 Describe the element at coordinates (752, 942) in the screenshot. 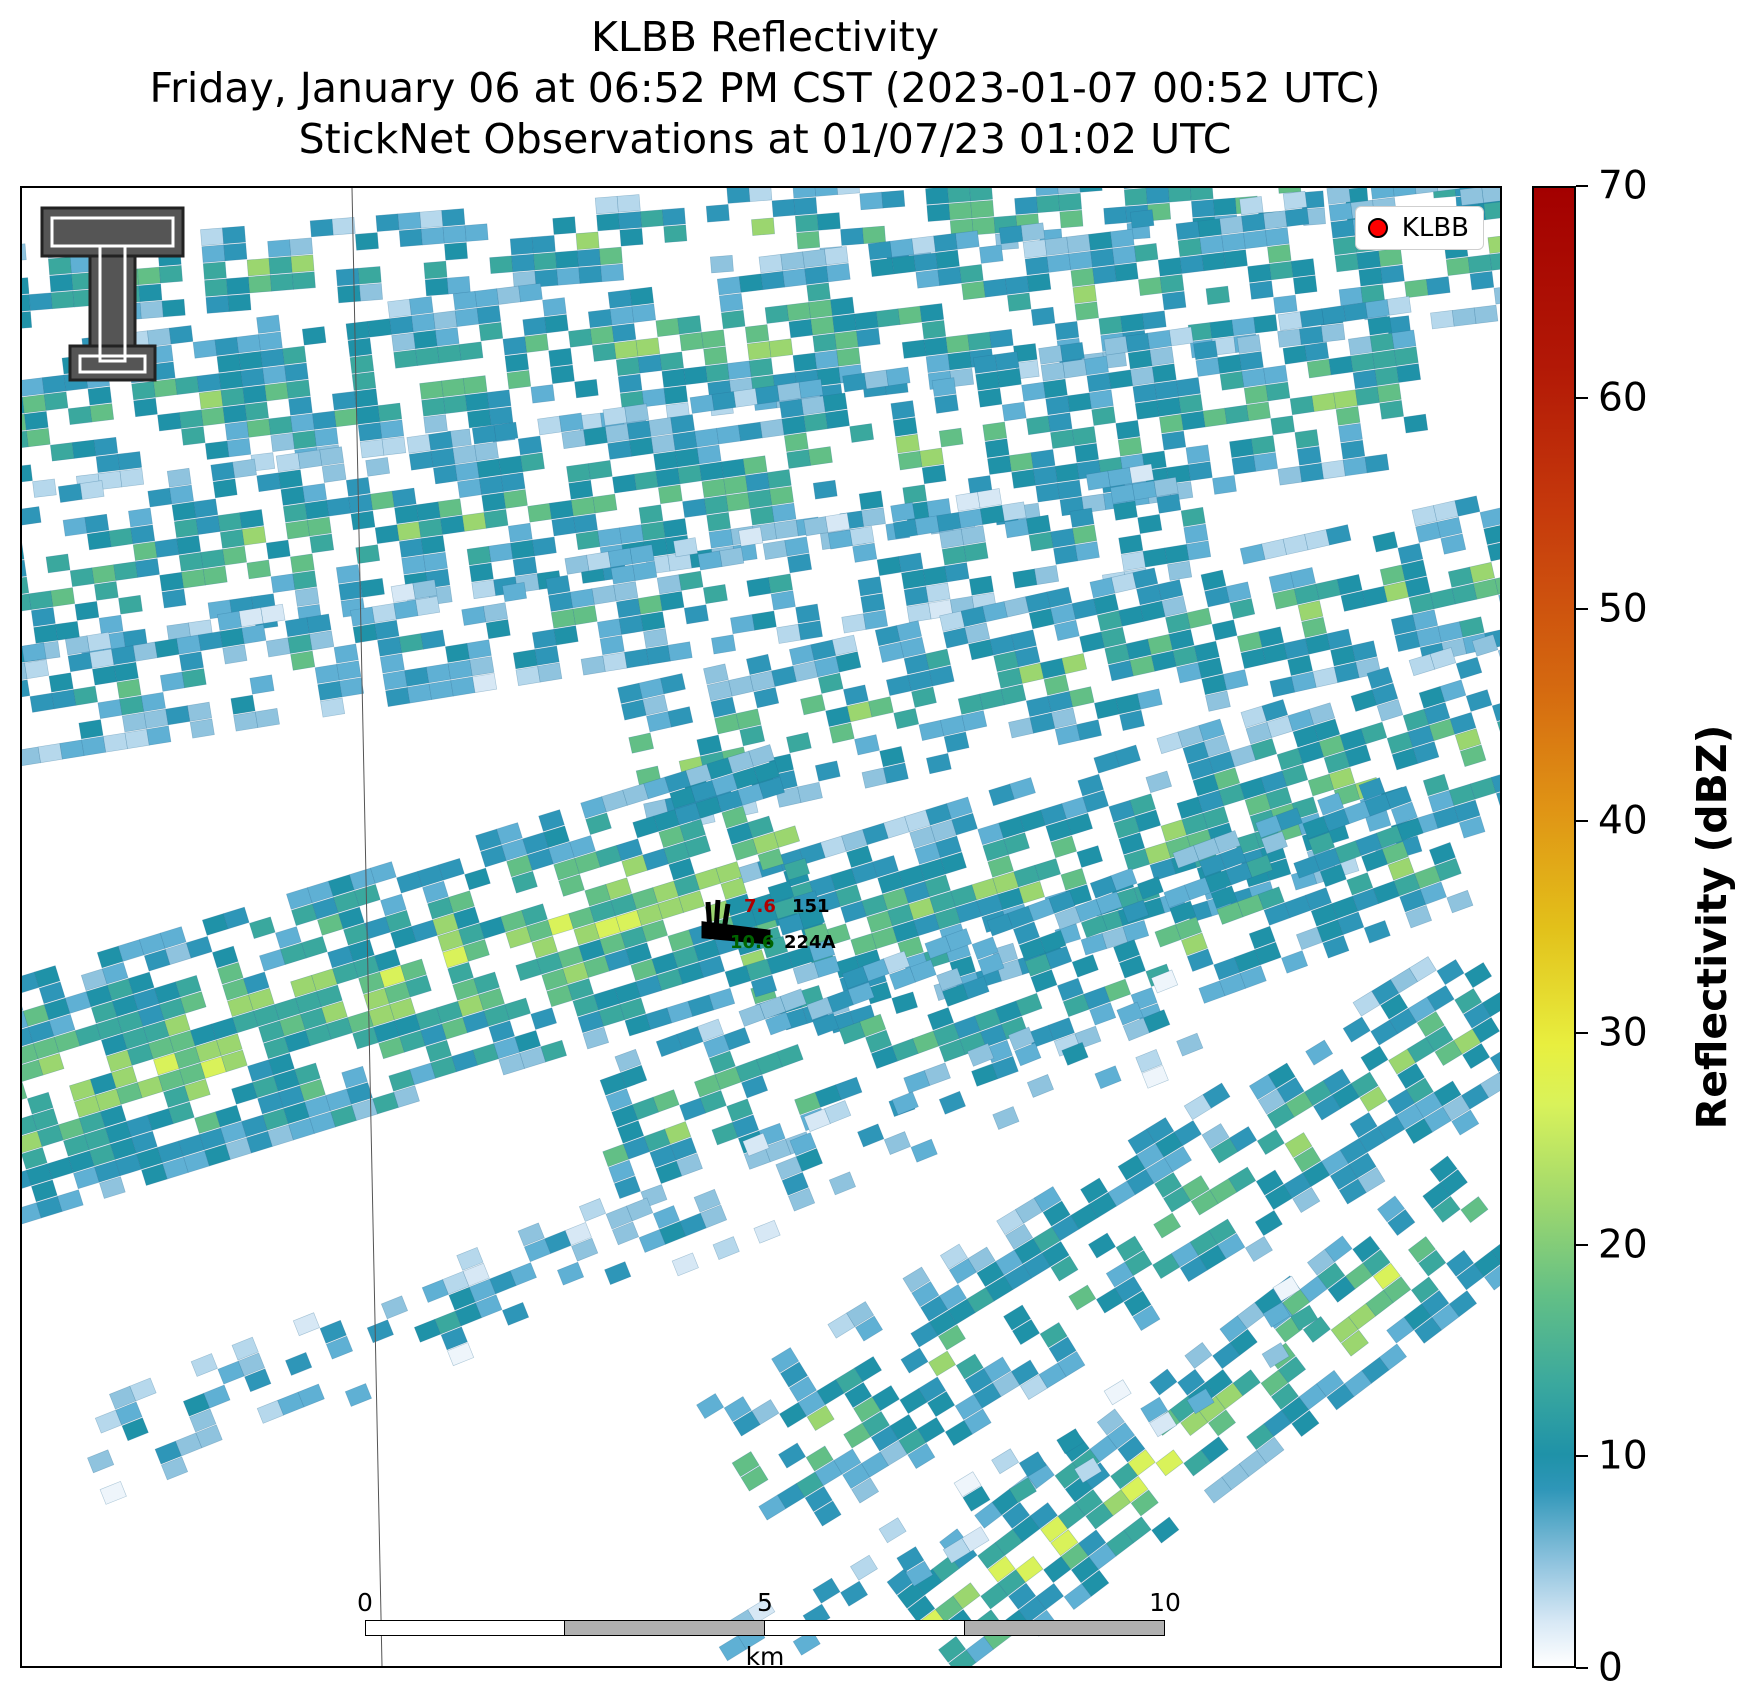

I see `station-224a-dewpoint: 10.6` at that location.